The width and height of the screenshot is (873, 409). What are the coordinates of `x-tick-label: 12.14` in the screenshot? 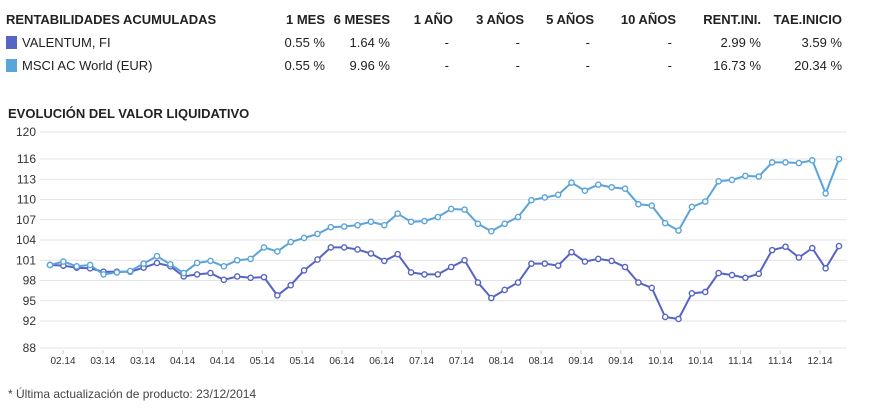 It's located at (819, 361).